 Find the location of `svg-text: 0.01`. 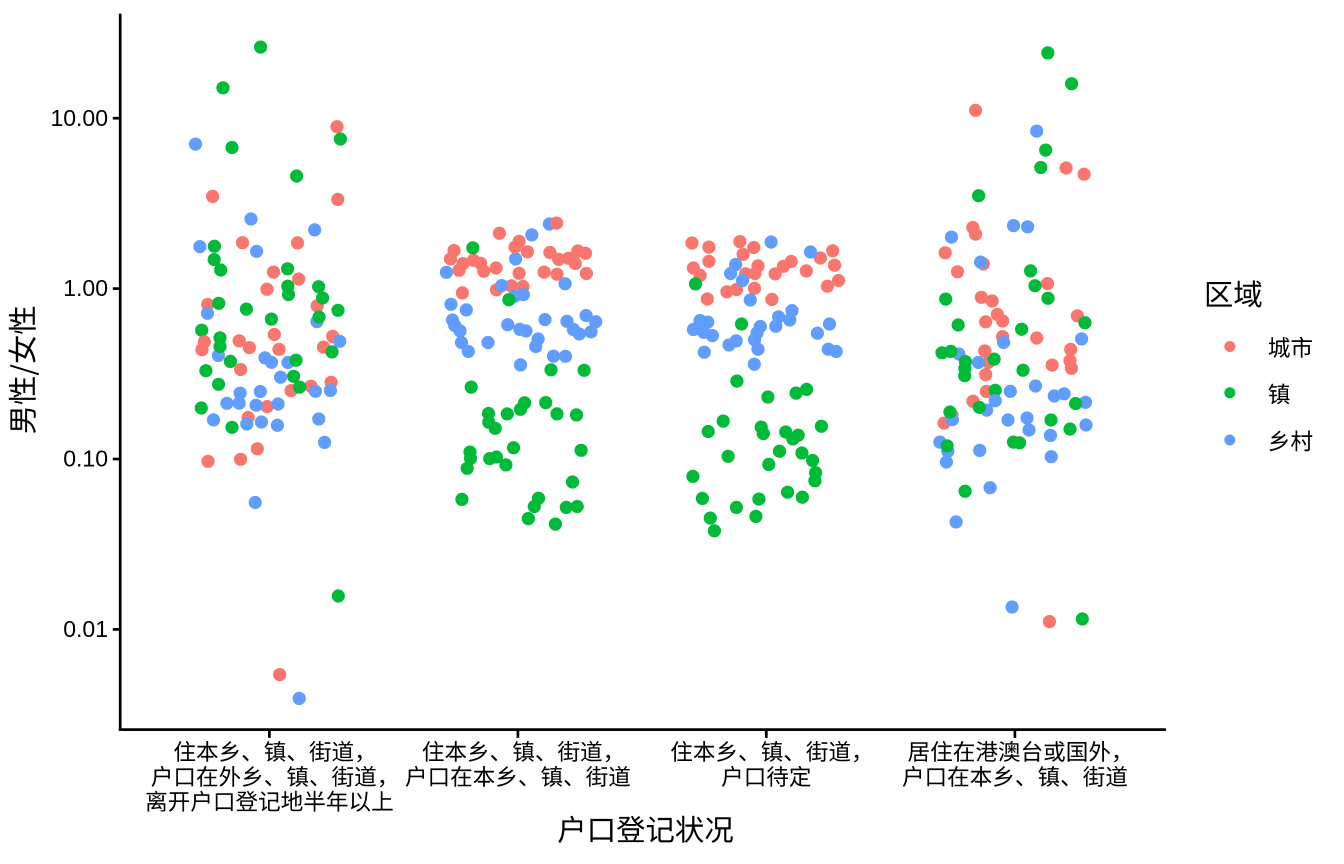

svg-text: 0.01 is located at coordinates (85, 629).